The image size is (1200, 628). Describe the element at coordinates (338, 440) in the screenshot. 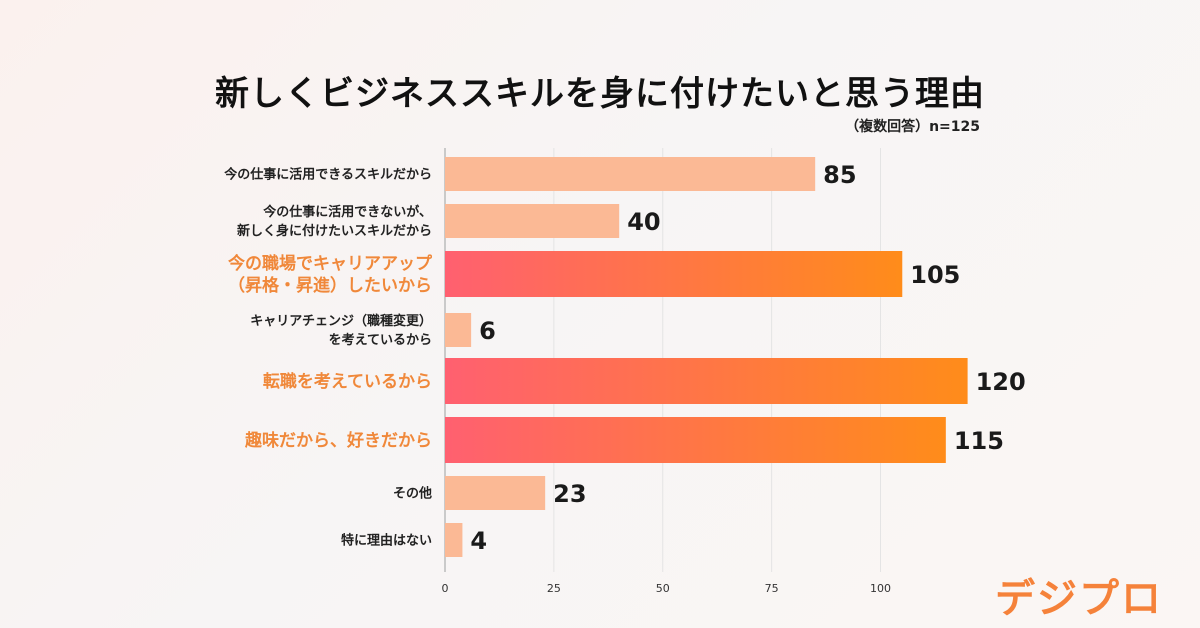

I see `category-label: 趣味だから、好きだから` at that location.